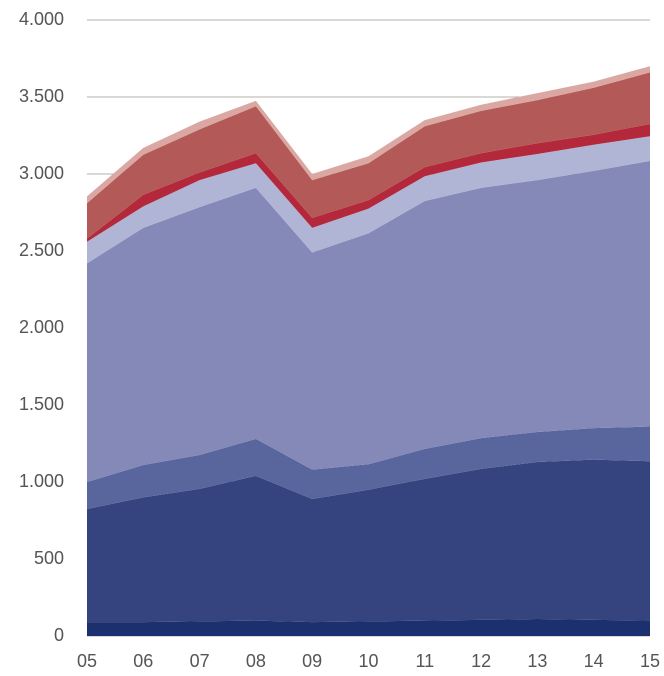  What do you see at coordinates (537, 661) in the screenshot?
I see `x-tick-label: 13` at bounding box center [537, 661].